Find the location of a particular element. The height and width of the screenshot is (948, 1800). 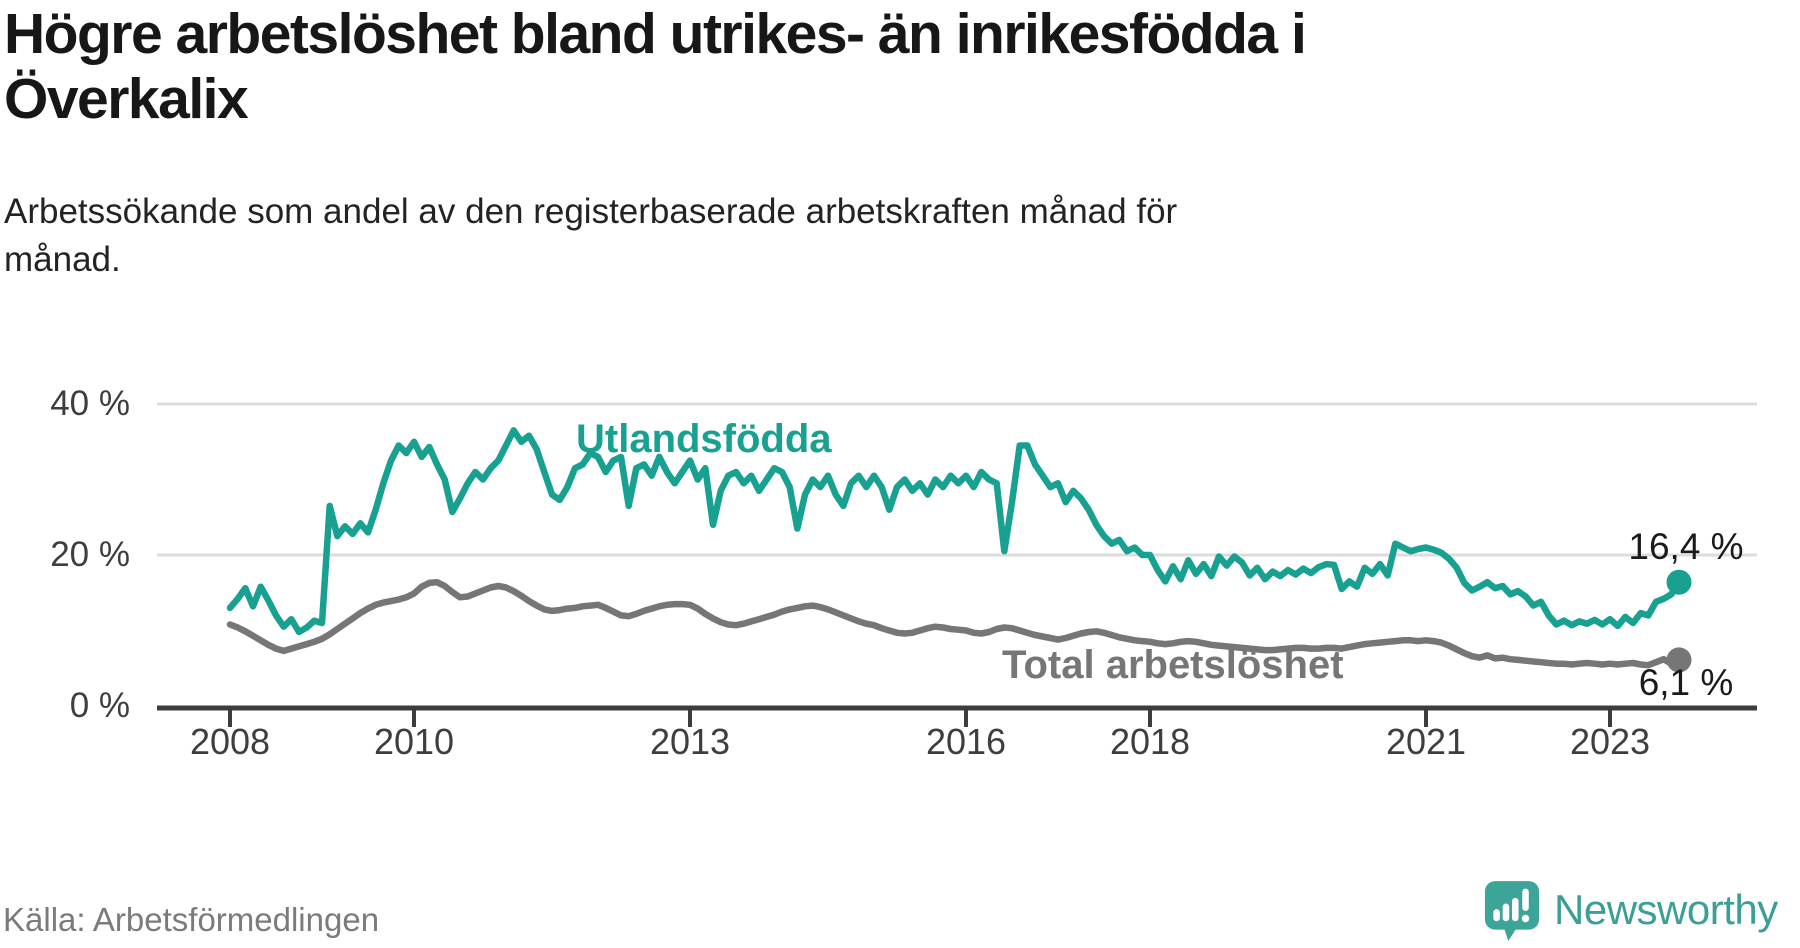

x-tick-label-2010: 2010 is located at coordinates (414, 741).